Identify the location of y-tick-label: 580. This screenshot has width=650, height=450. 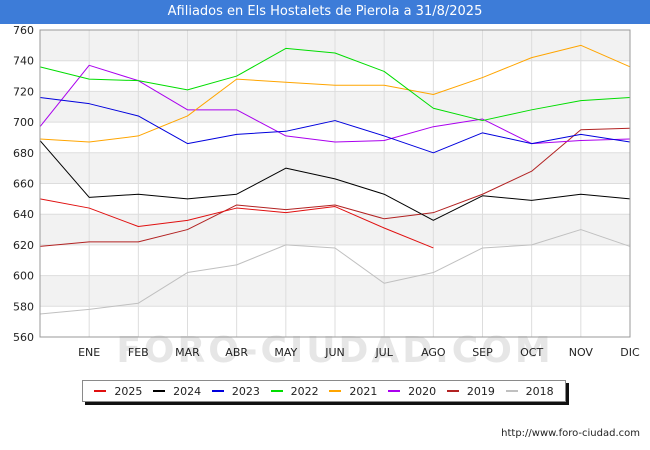
(23, 306).